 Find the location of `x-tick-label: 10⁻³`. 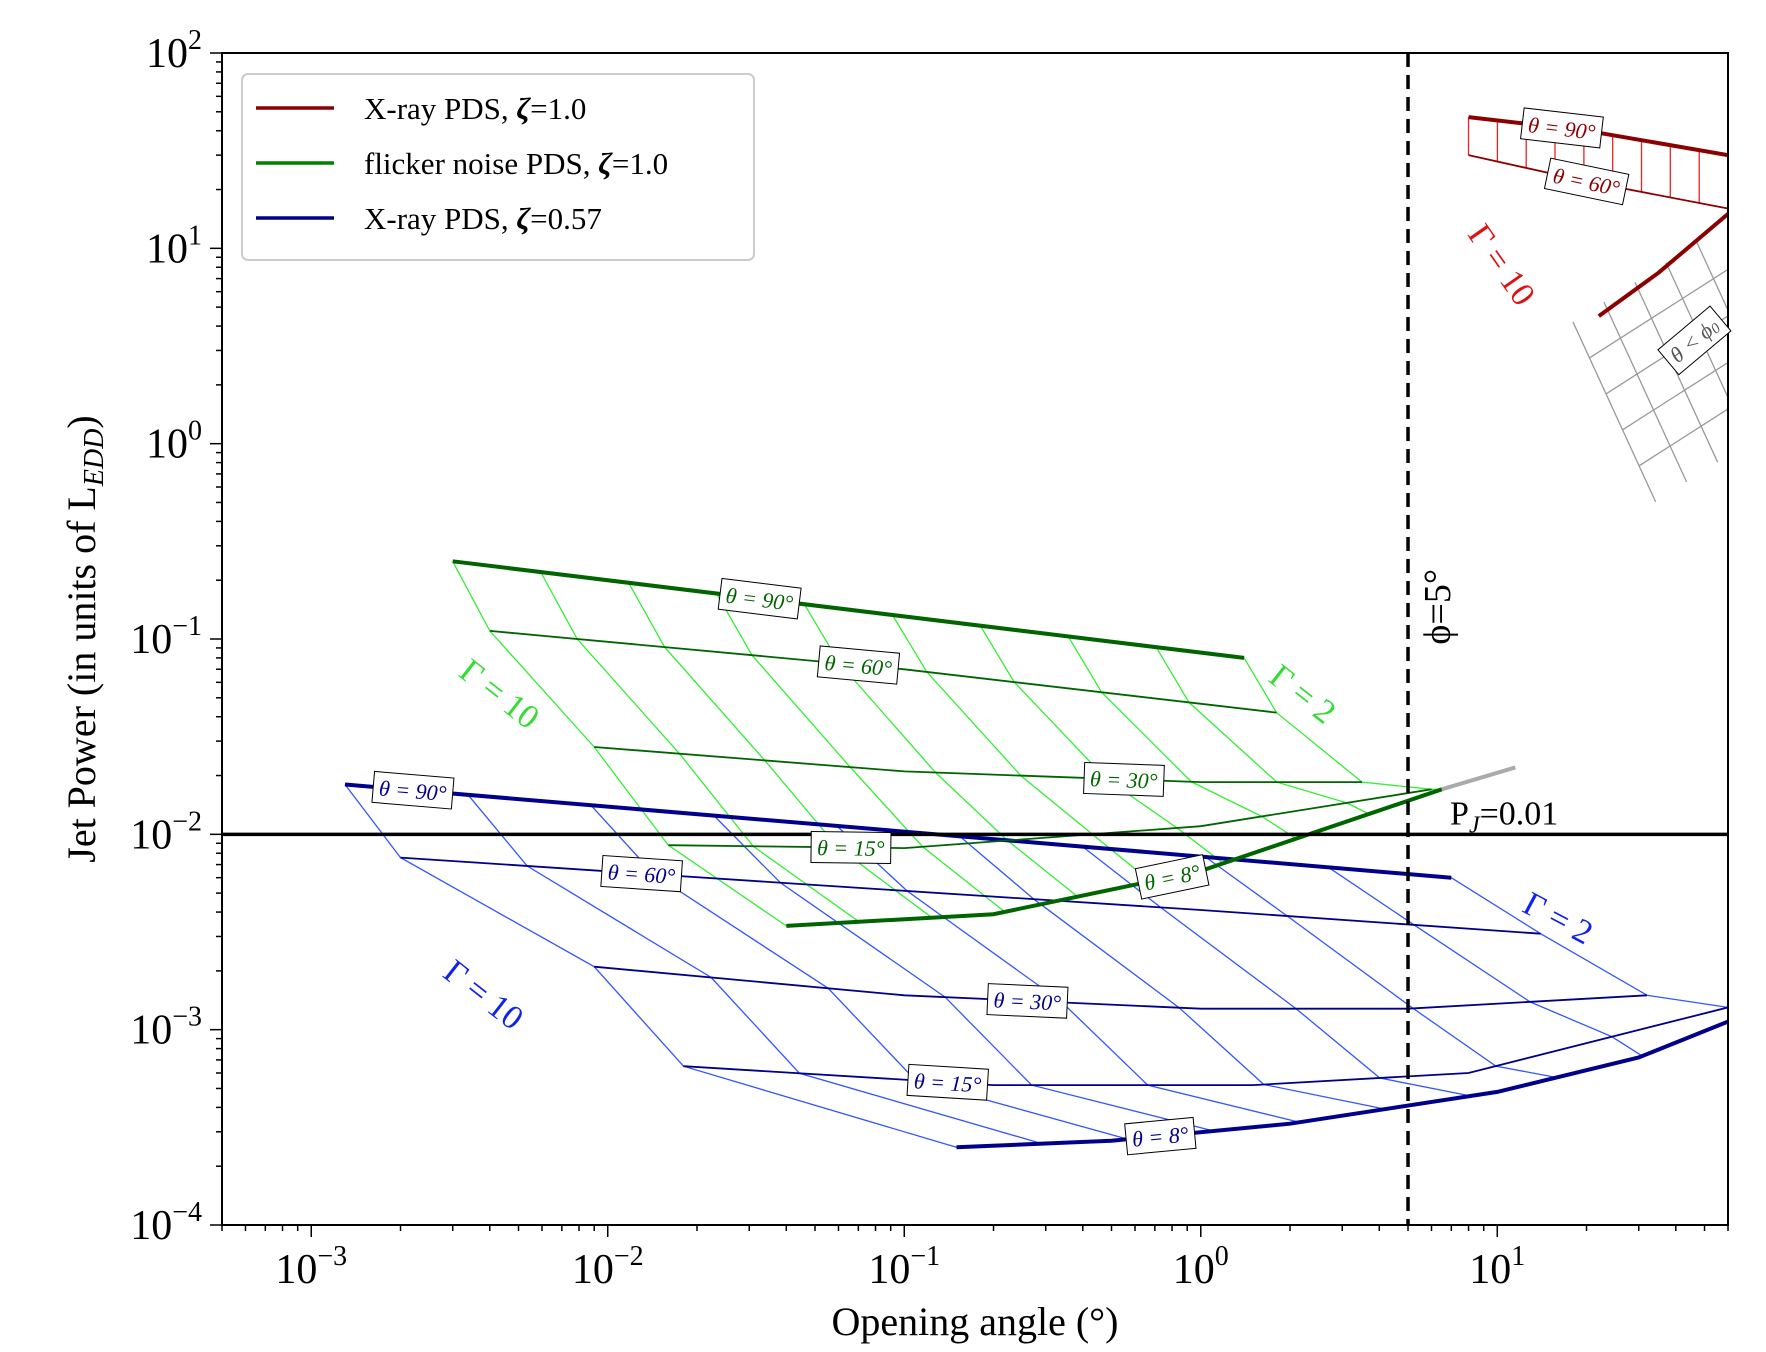

x-tick-label: 10⁻³ is located at coordinates (311, 1267).